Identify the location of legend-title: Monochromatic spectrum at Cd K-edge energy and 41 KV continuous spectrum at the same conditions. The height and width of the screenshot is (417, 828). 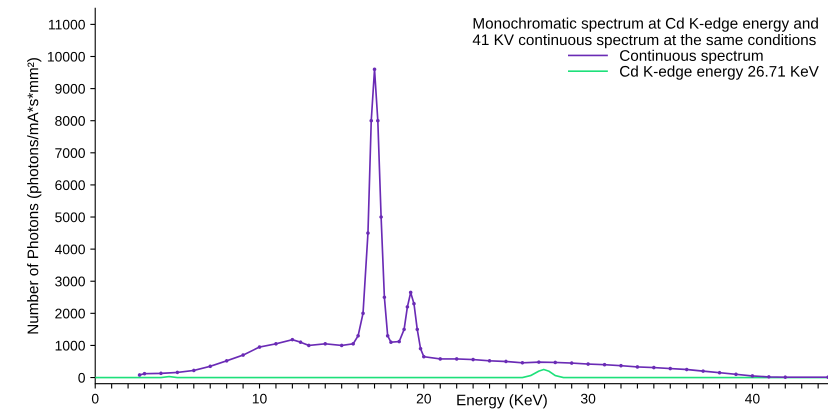
(645, 33).